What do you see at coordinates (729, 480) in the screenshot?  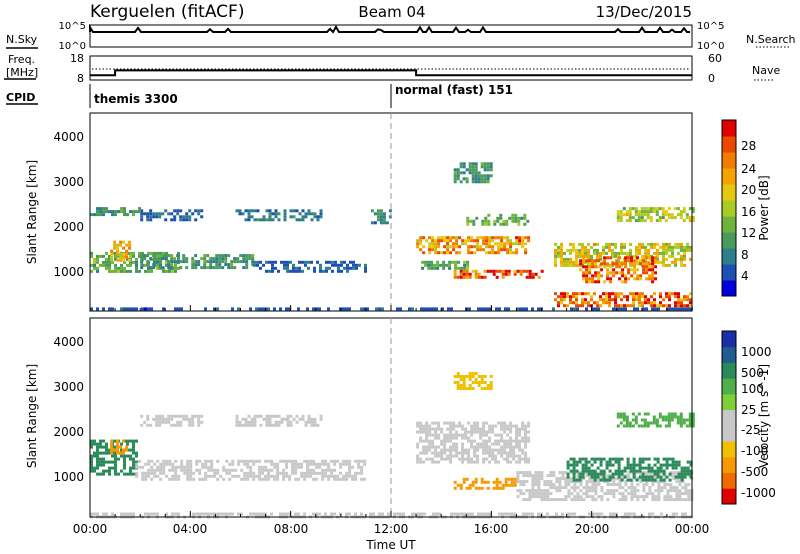 I see `velocity-colorbar-segment` at bounding box center [729, 480].